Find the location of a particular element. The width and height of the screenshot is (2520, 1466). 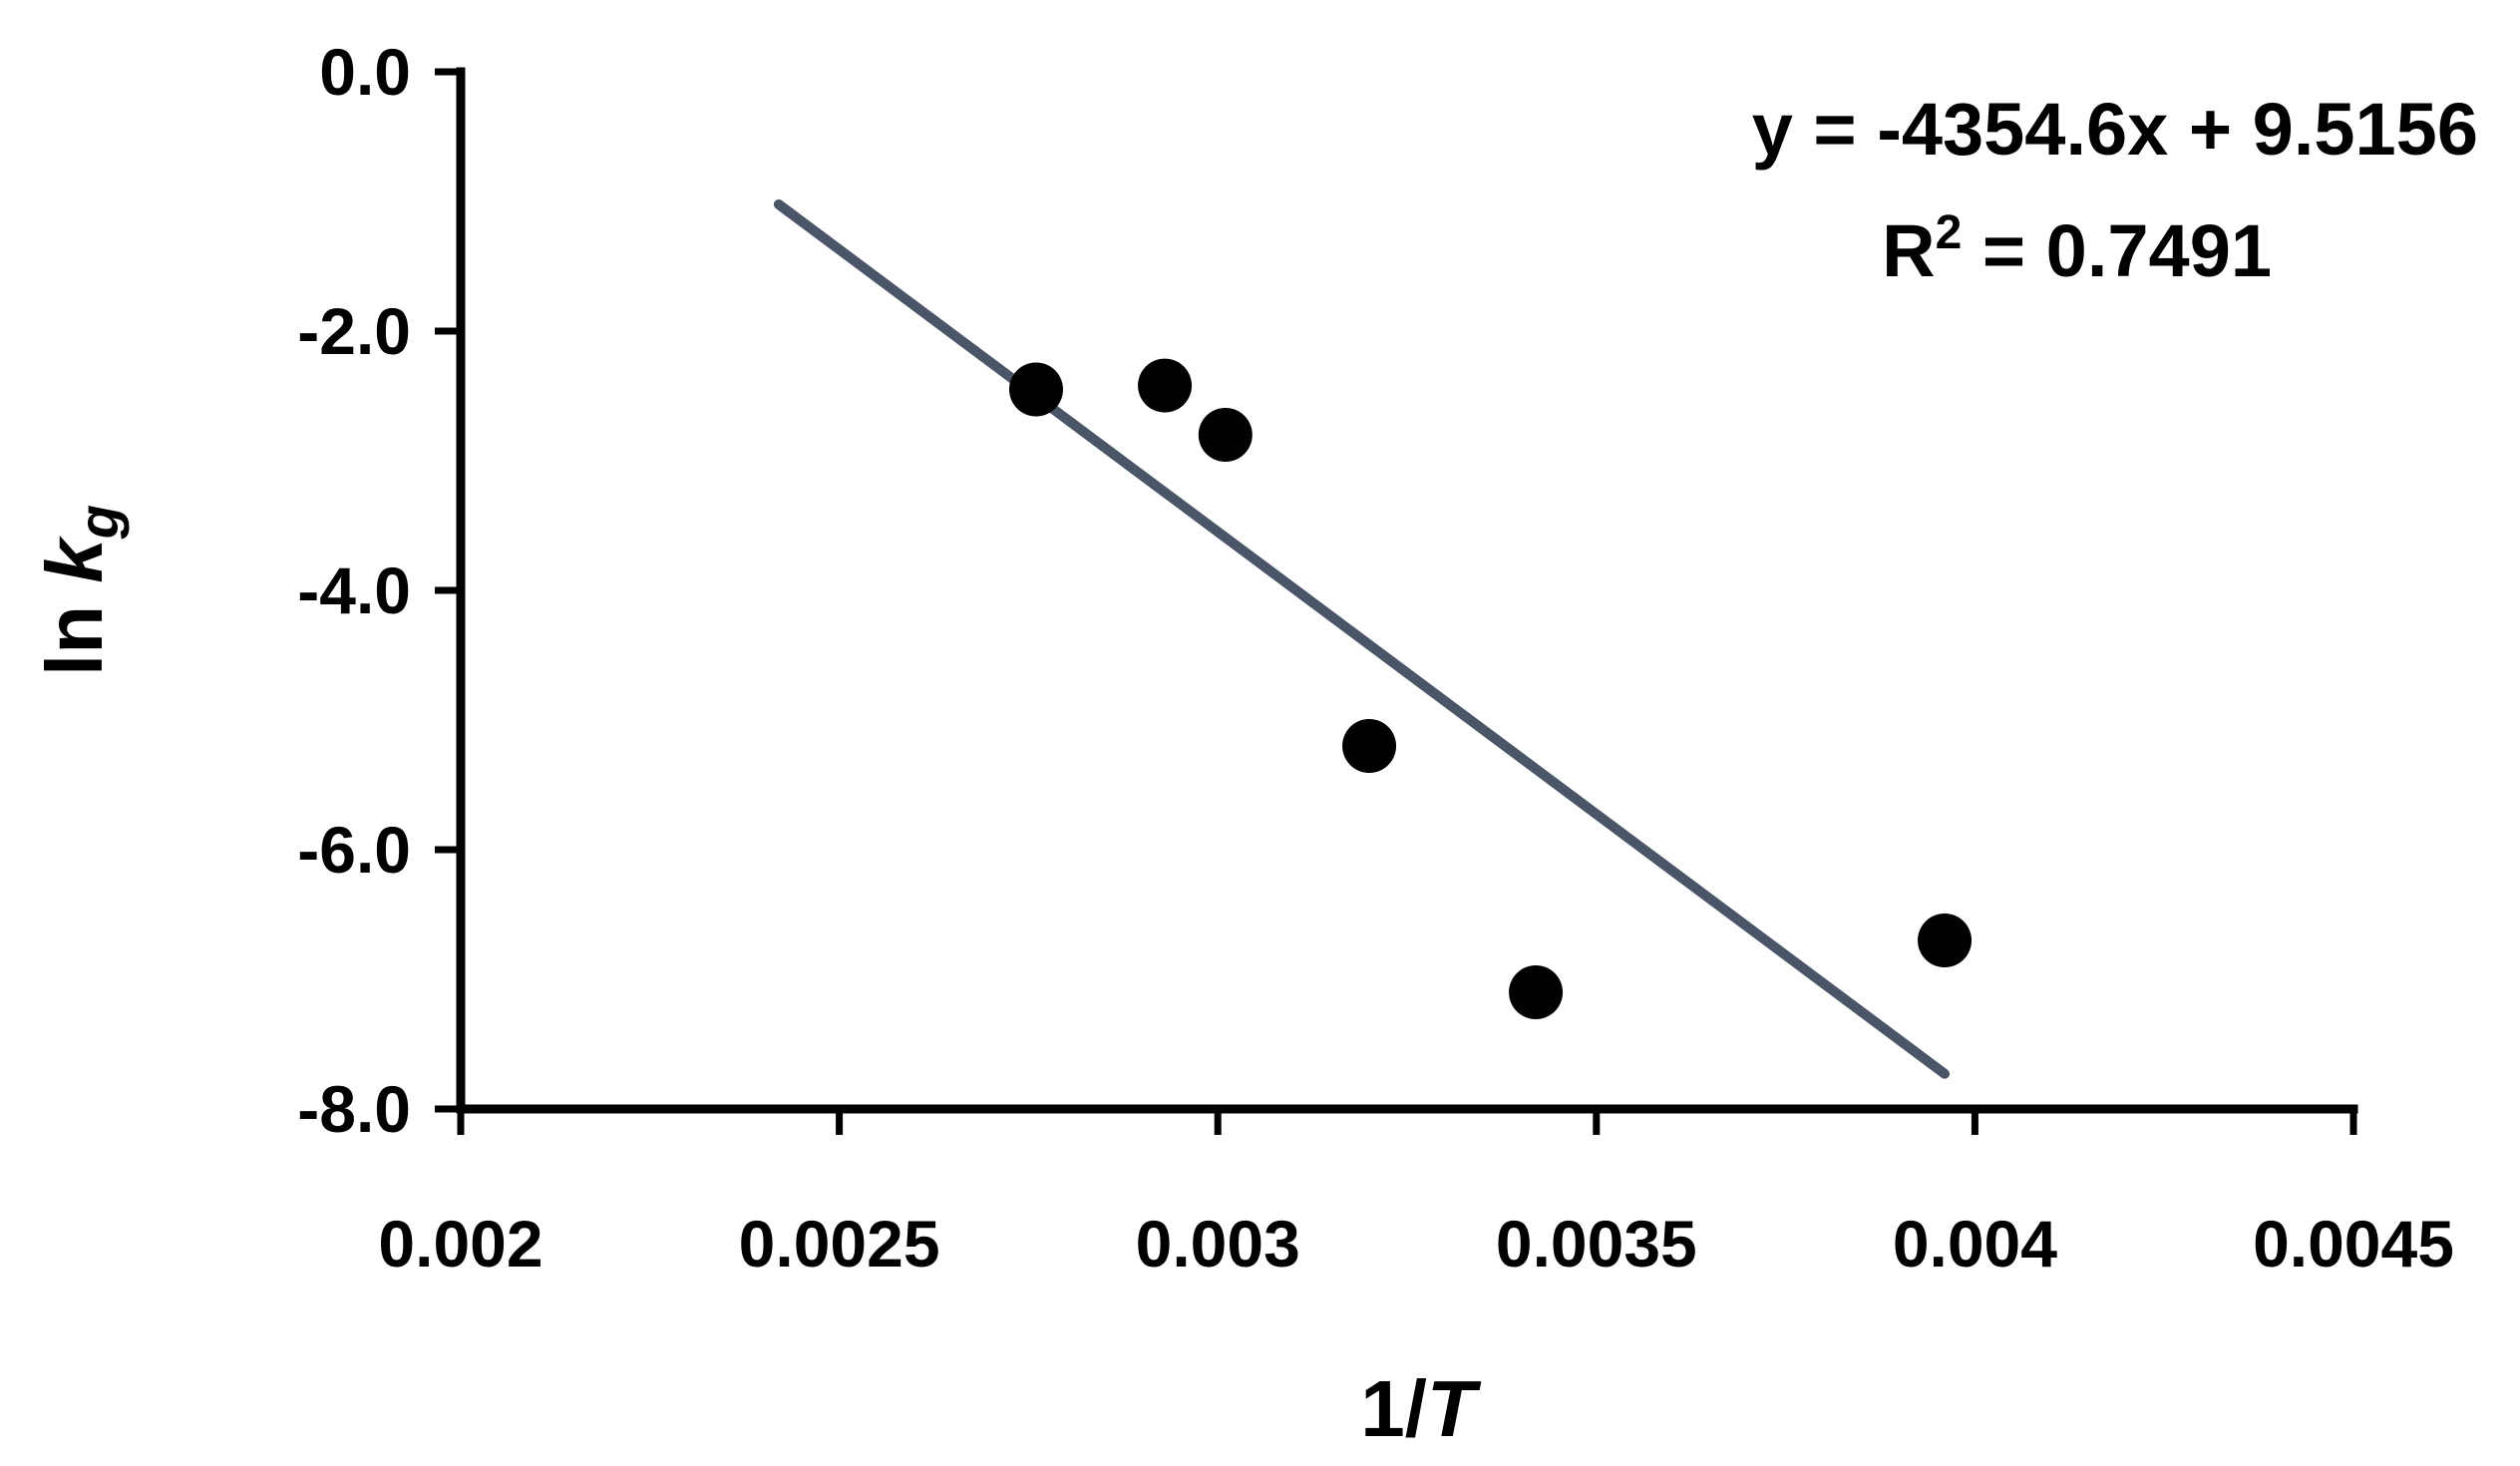

x-axis-title-main: 1/ is located at coordinates (1393, 1409).